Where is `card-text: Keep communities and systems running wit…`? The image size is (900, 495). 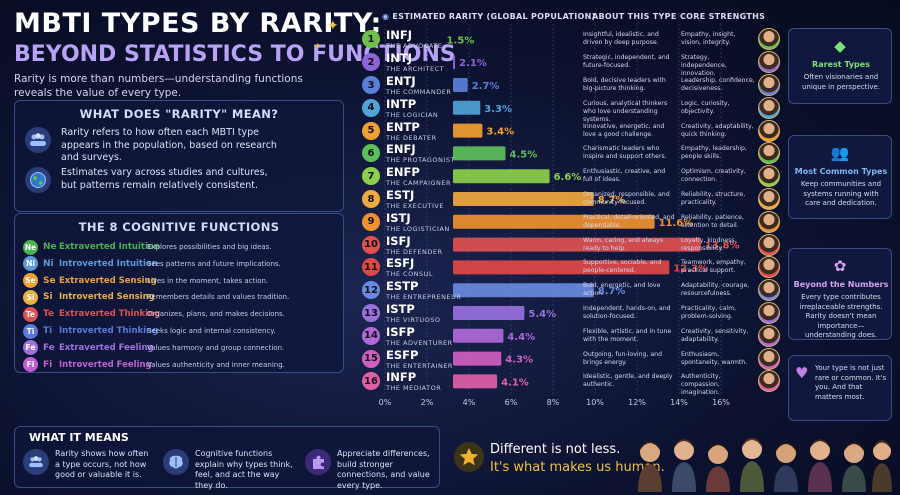
card-text: Keep communities and systems running wit… is located at coordinates (841, 193).